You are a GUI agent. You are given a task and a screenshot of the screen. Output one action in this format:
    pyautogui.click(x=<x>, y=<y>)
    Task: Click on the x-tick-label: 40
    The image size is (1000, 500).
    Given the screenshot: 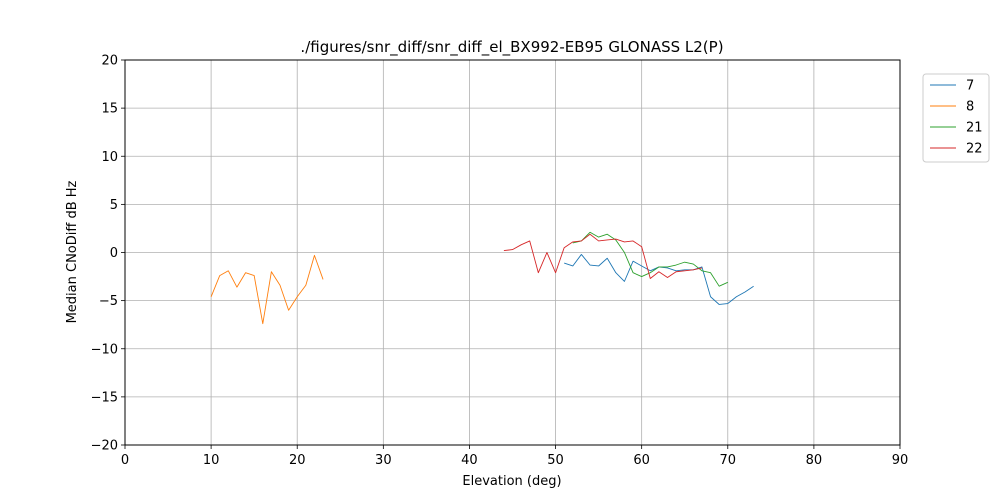 What is the action you would take?
    pyautogui.click(x=469, y=460)
    